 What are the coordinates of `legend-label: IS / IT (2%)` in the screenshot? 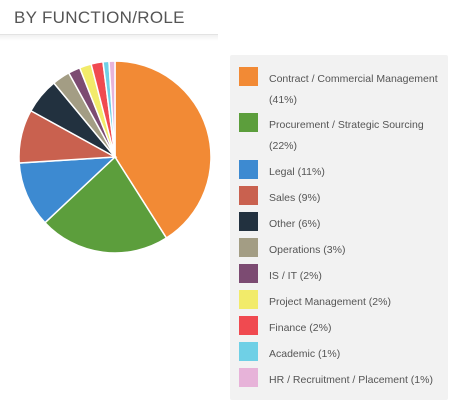 It's located at (295, 276).